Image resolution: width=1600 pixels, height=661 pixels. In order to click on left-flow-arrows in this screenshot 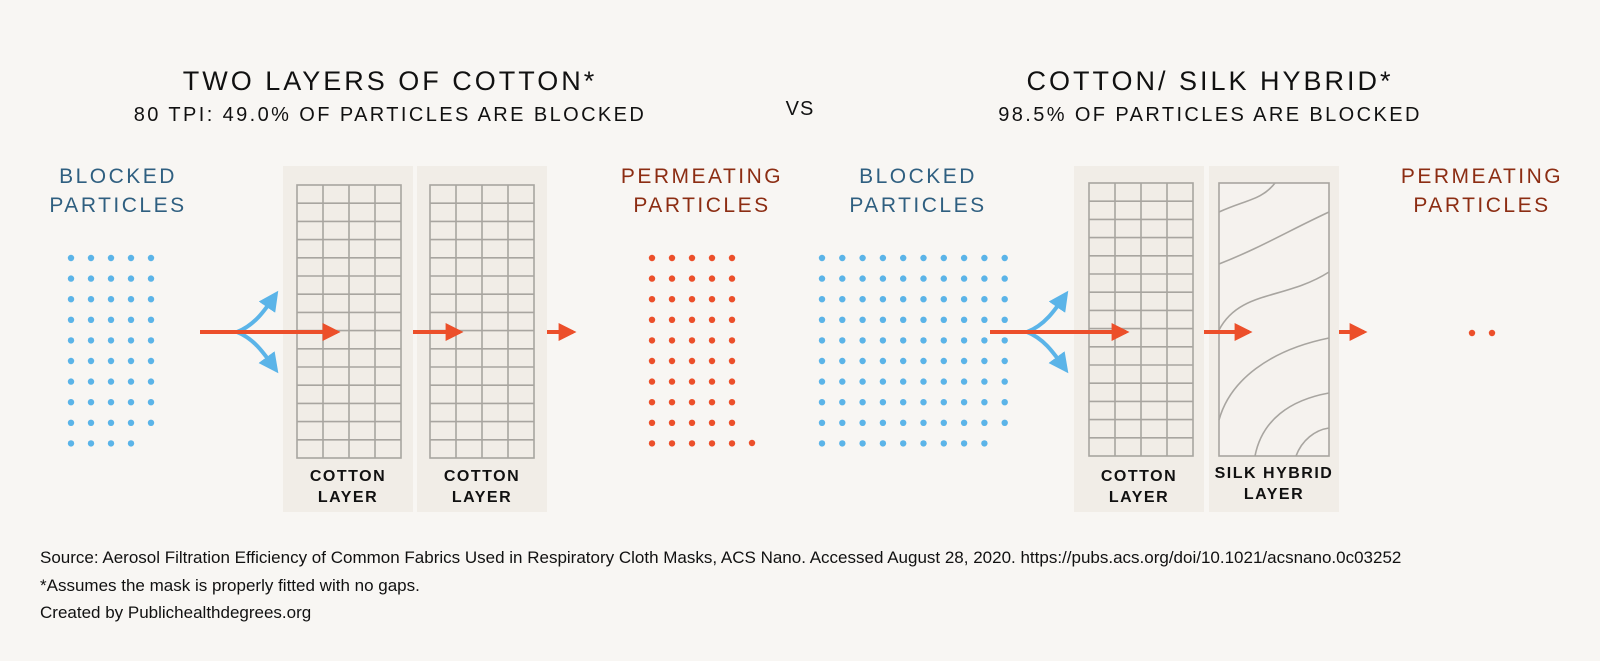, I will do `click(388, 332)`.